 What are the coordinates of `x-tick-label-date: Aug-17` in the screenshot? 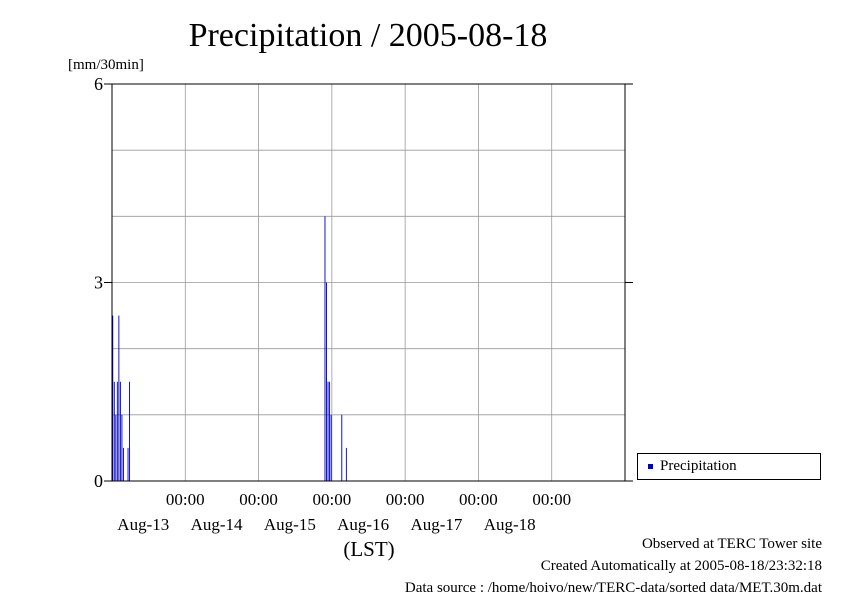 It's located at (436, 524).